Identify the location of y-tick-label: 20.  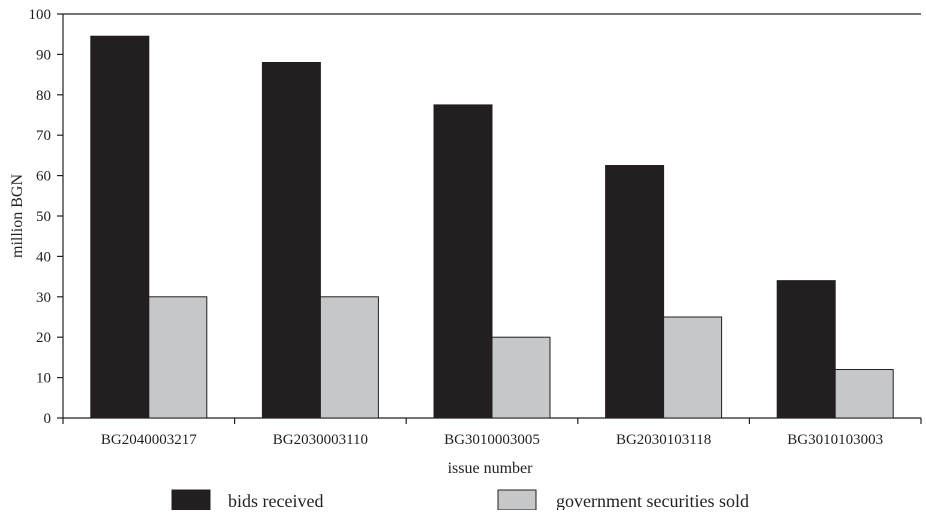
(43, 338).